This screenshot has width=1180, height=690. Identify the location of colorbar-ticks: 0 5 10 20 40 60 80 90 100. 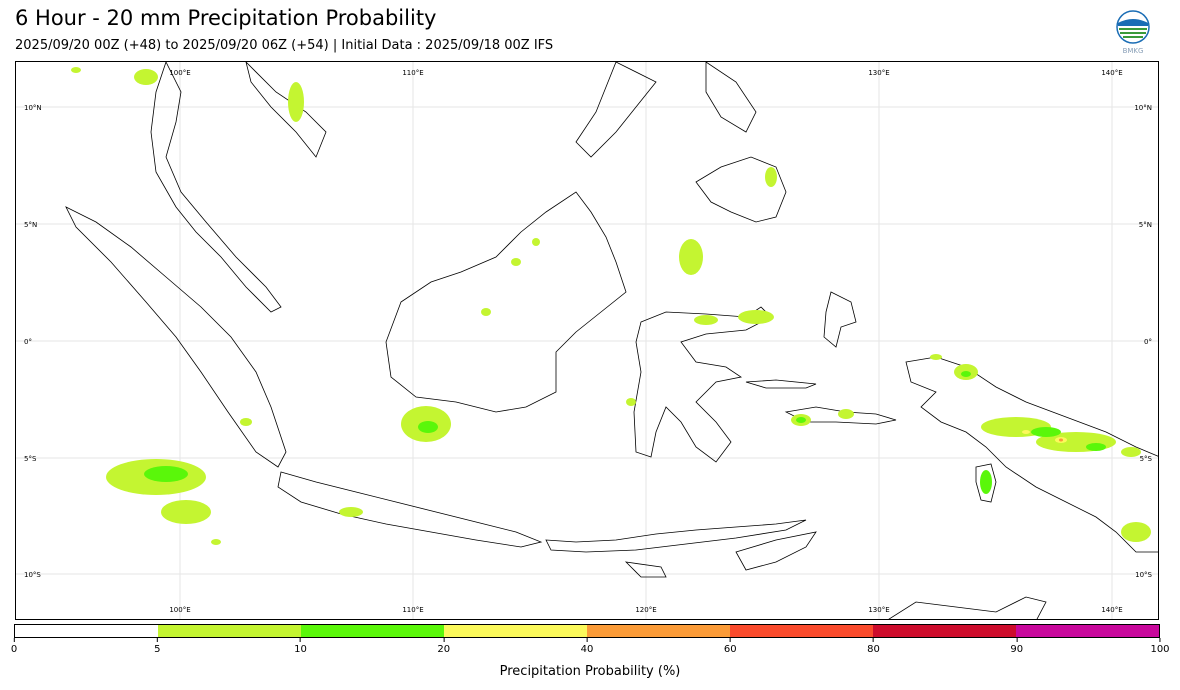
(590, 648).